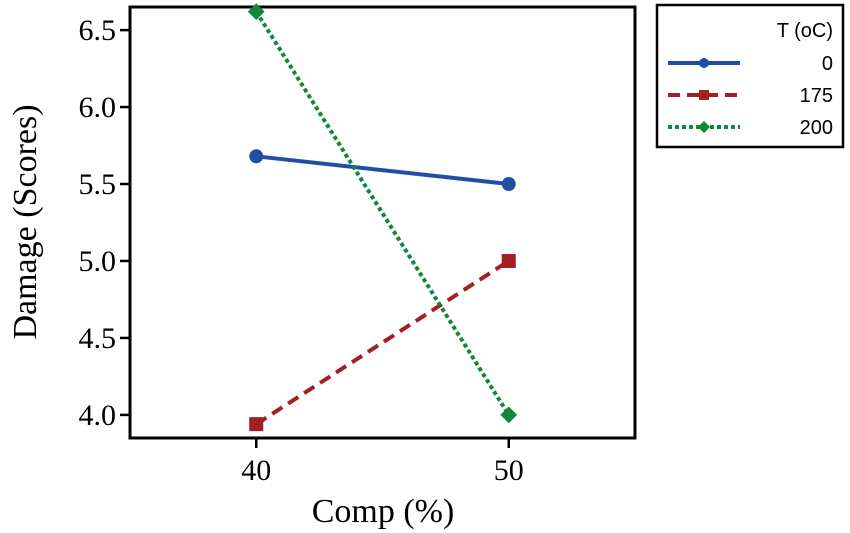 The image size is (850, 533). What do you see at coordinates (750, 96) in the screenshot?
I see `legend-entry: 175` at bounding box center [750, 96].